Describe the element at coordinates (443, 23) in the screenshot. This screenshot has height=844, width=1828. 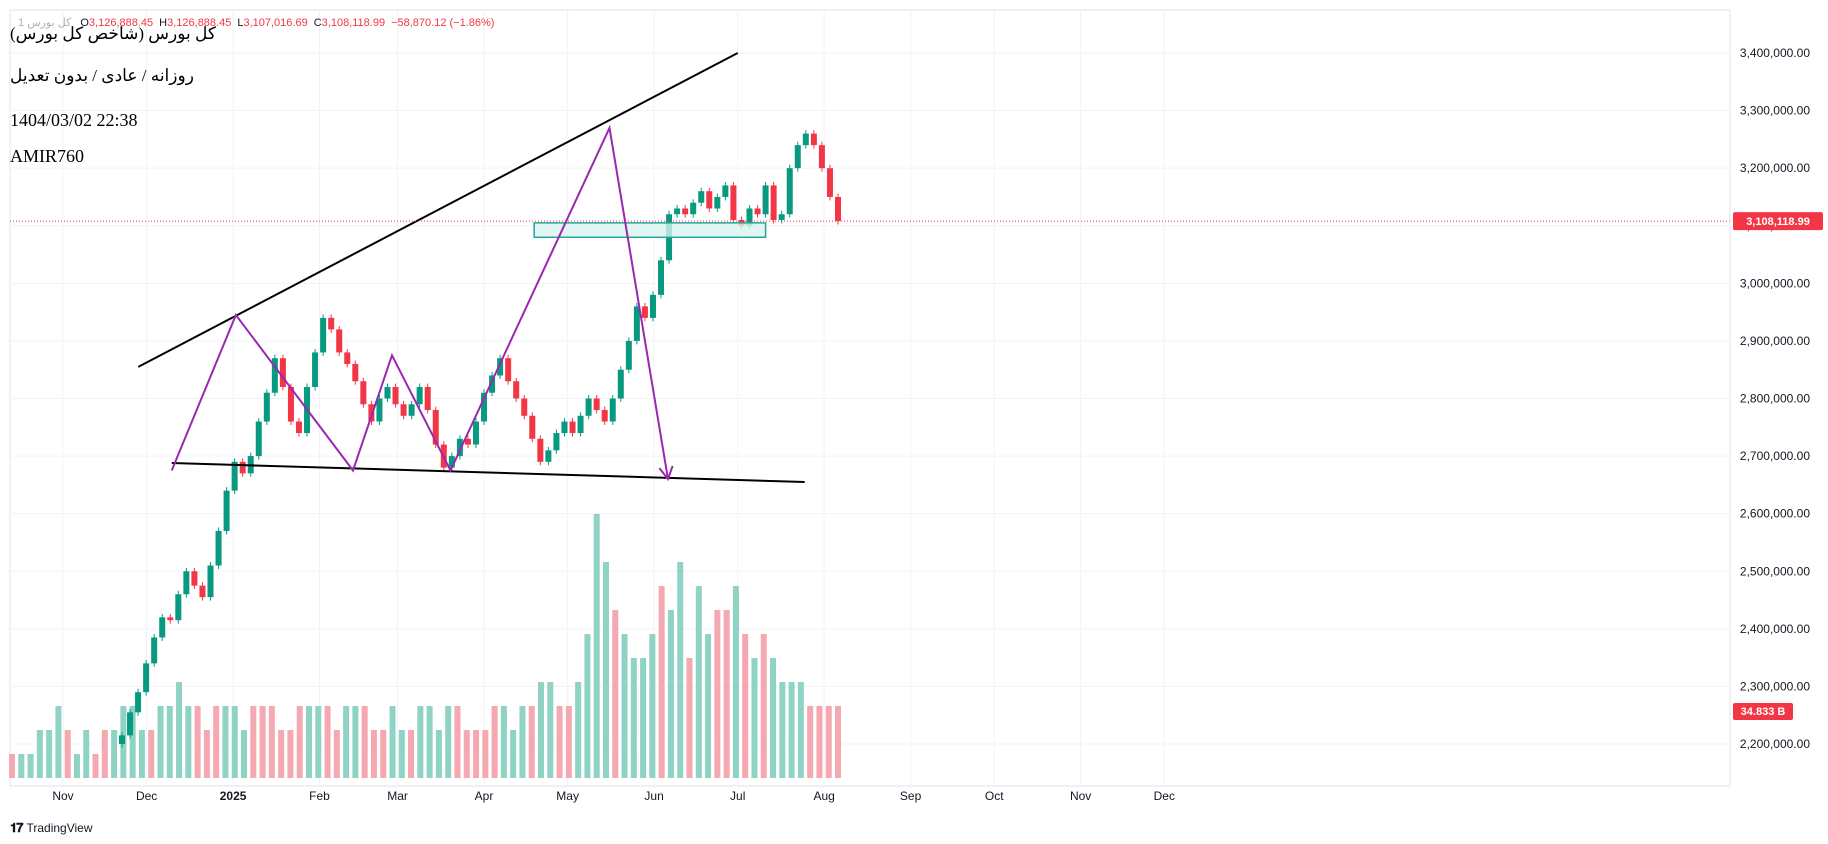
I see `ohlc-value: −58,870.12 (−1.86%)` at that location.